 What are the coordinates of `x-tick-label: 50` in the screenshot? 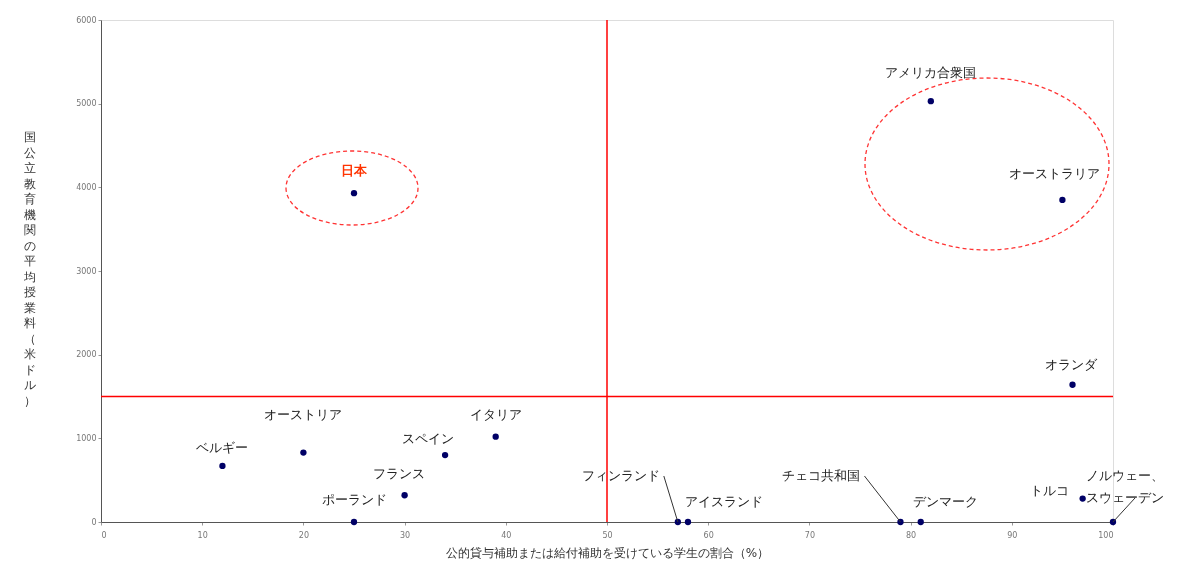 It's located at (607, 535).